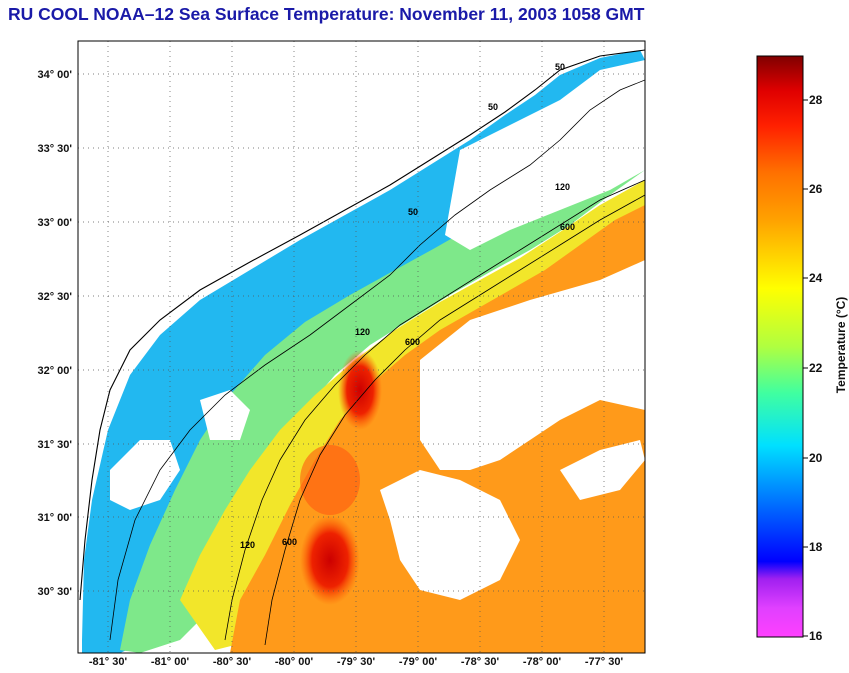 The width and height of the screenshot is (849, 673). Describe the element at coordinates (542, 662) in the screenshot. I see `lon-tick-7: -78° 00'` at that location.